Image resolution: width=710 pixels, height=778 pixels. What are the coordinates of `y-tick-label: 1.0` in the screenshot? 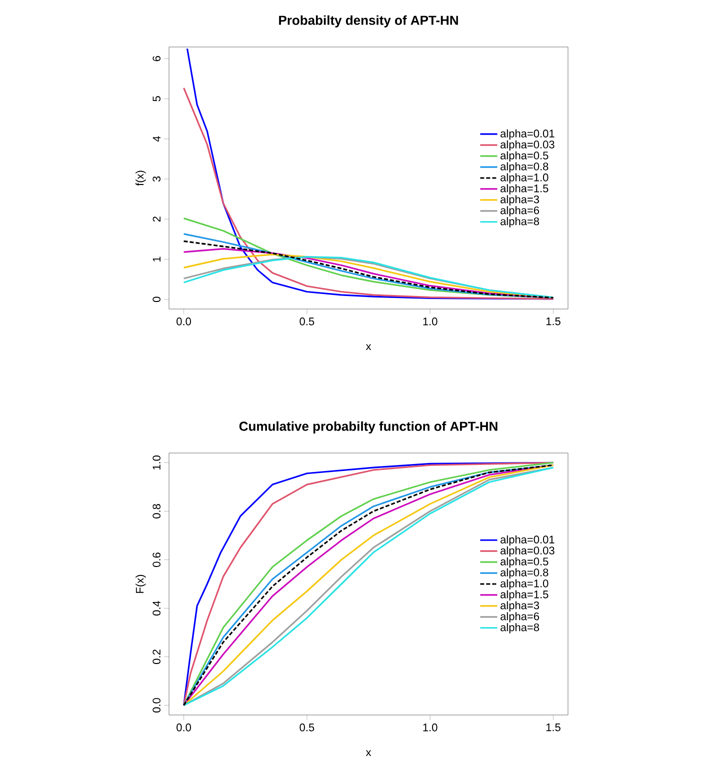 It's located at (156, 462).